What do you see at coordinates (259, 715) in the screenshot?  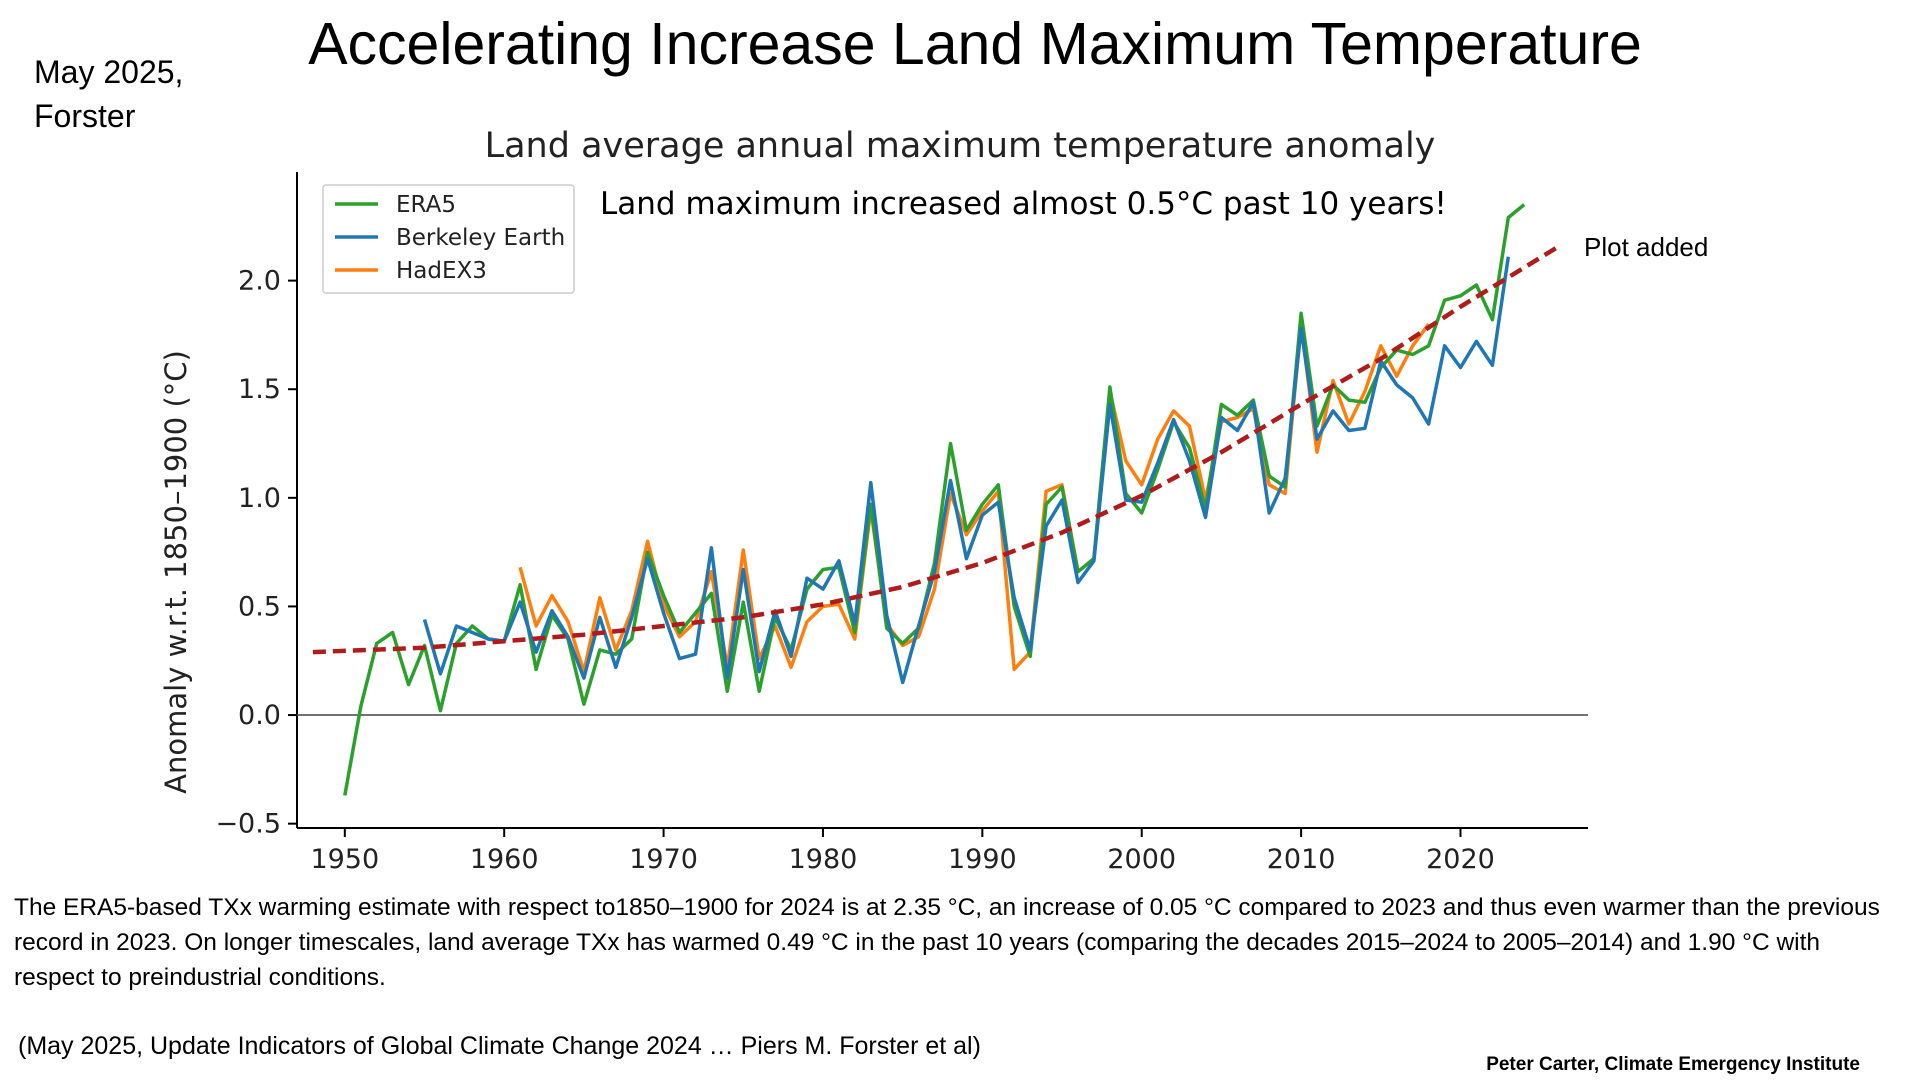 I see `y-tick-label: 0.0` at bounding box center [259, 715].